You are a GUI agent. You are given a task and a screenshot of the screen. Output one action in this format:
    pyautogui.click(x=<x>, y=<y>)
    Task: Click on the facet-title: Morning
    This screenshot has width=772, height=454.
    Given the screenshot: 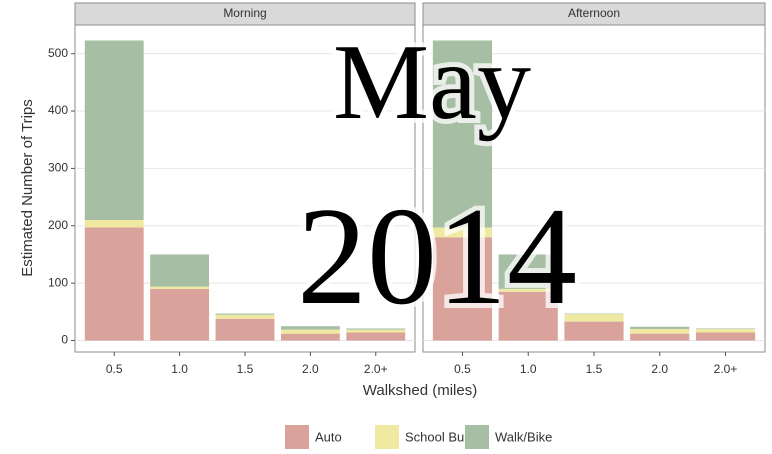 What is the action you would take?
    pyautogui.click(x=244, y=13)
    